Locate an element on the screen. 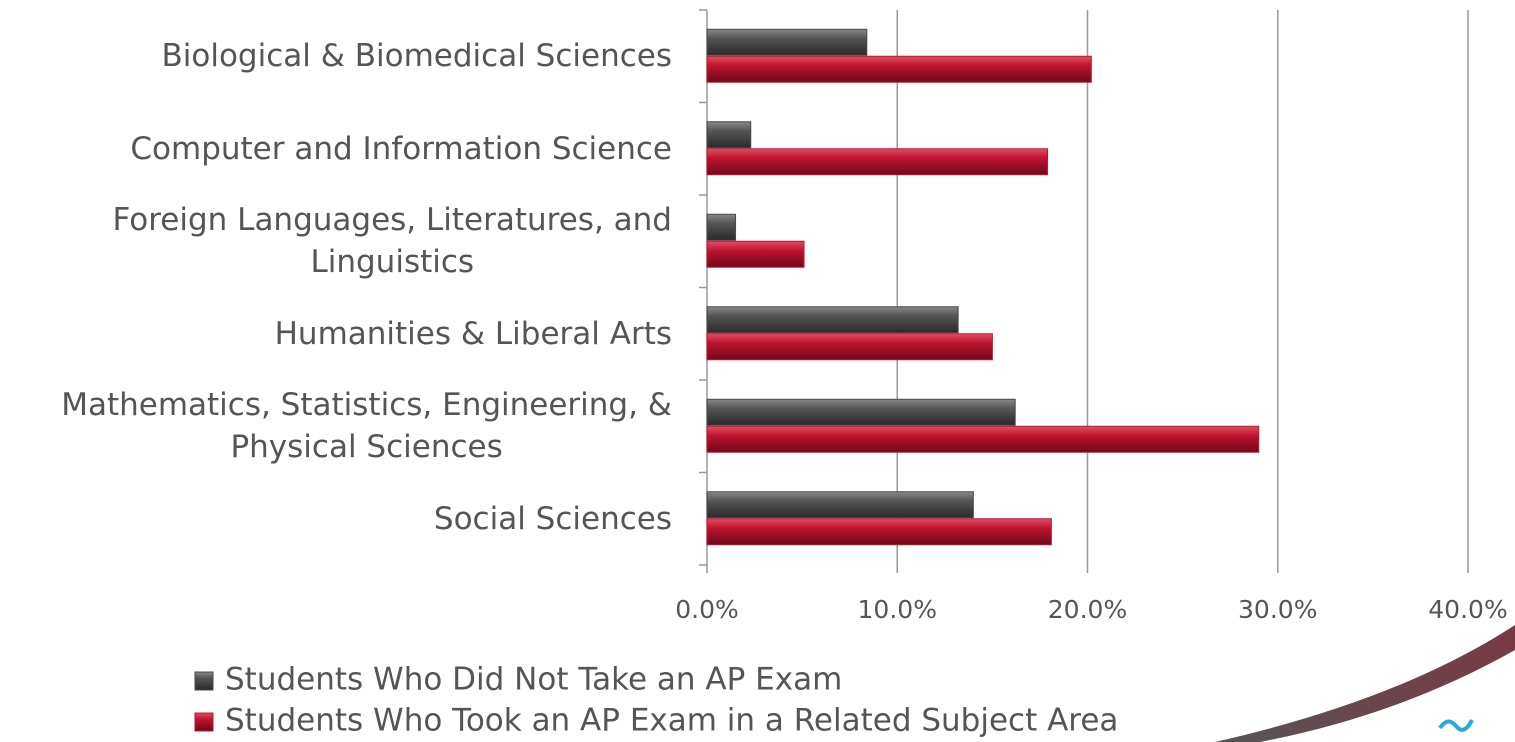 This screenshot has width=1515, height=742. x-tick-label: 20.0% is located at coordinates (1087, 609).